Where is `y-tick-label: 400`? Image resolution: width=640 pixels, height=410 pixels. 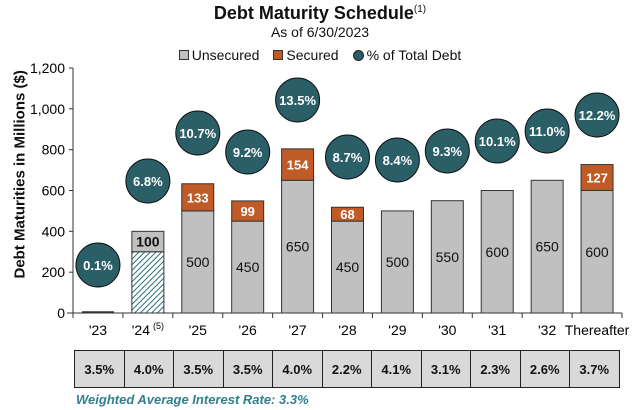 y-tick-label: 400 is located at coordinates (54, 231).